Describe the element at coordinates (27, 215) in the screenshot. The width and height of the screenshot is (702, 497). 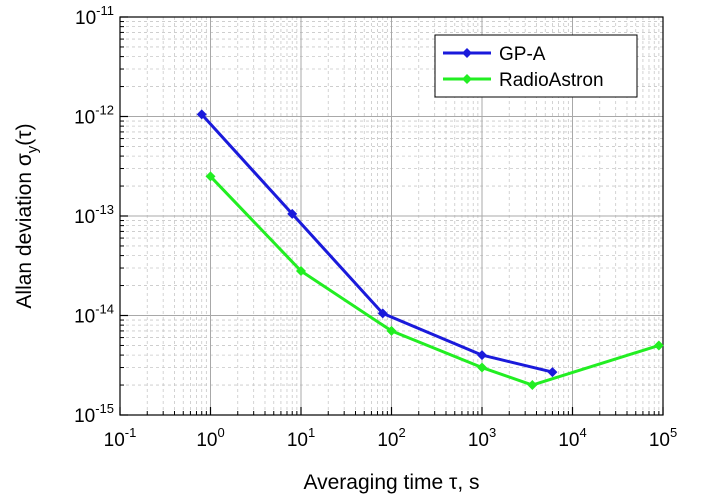
I see `y-axis-title: Allan deviation σy(τ)` at that location.